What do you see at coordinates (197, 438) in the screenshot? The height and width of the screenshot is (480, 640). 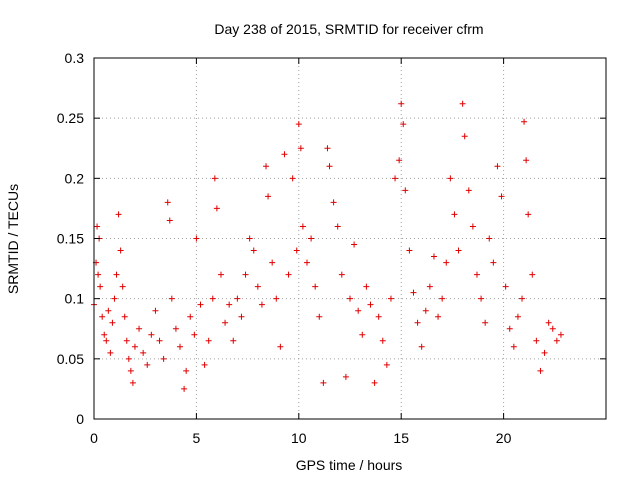 I see `x-tick-label: 5` at bounding box center [197, 438].